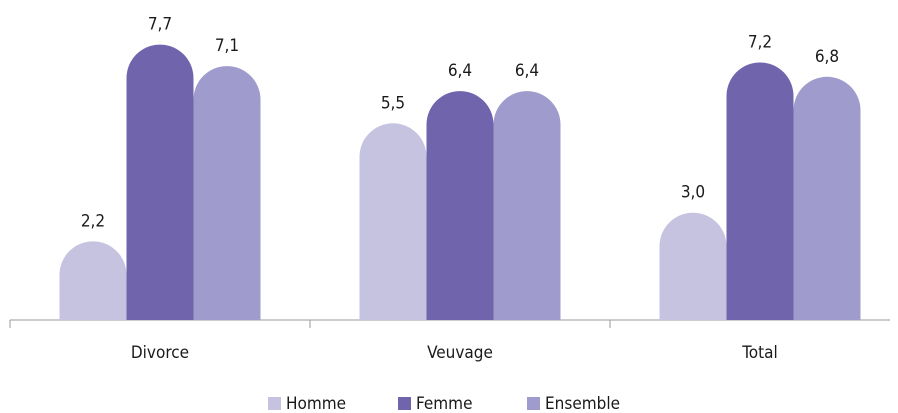 This screenshot has width=898, height=413. Describe the element at coordinates (393, 103) in the screenshot. I see `data-label: 5,5` at that location.